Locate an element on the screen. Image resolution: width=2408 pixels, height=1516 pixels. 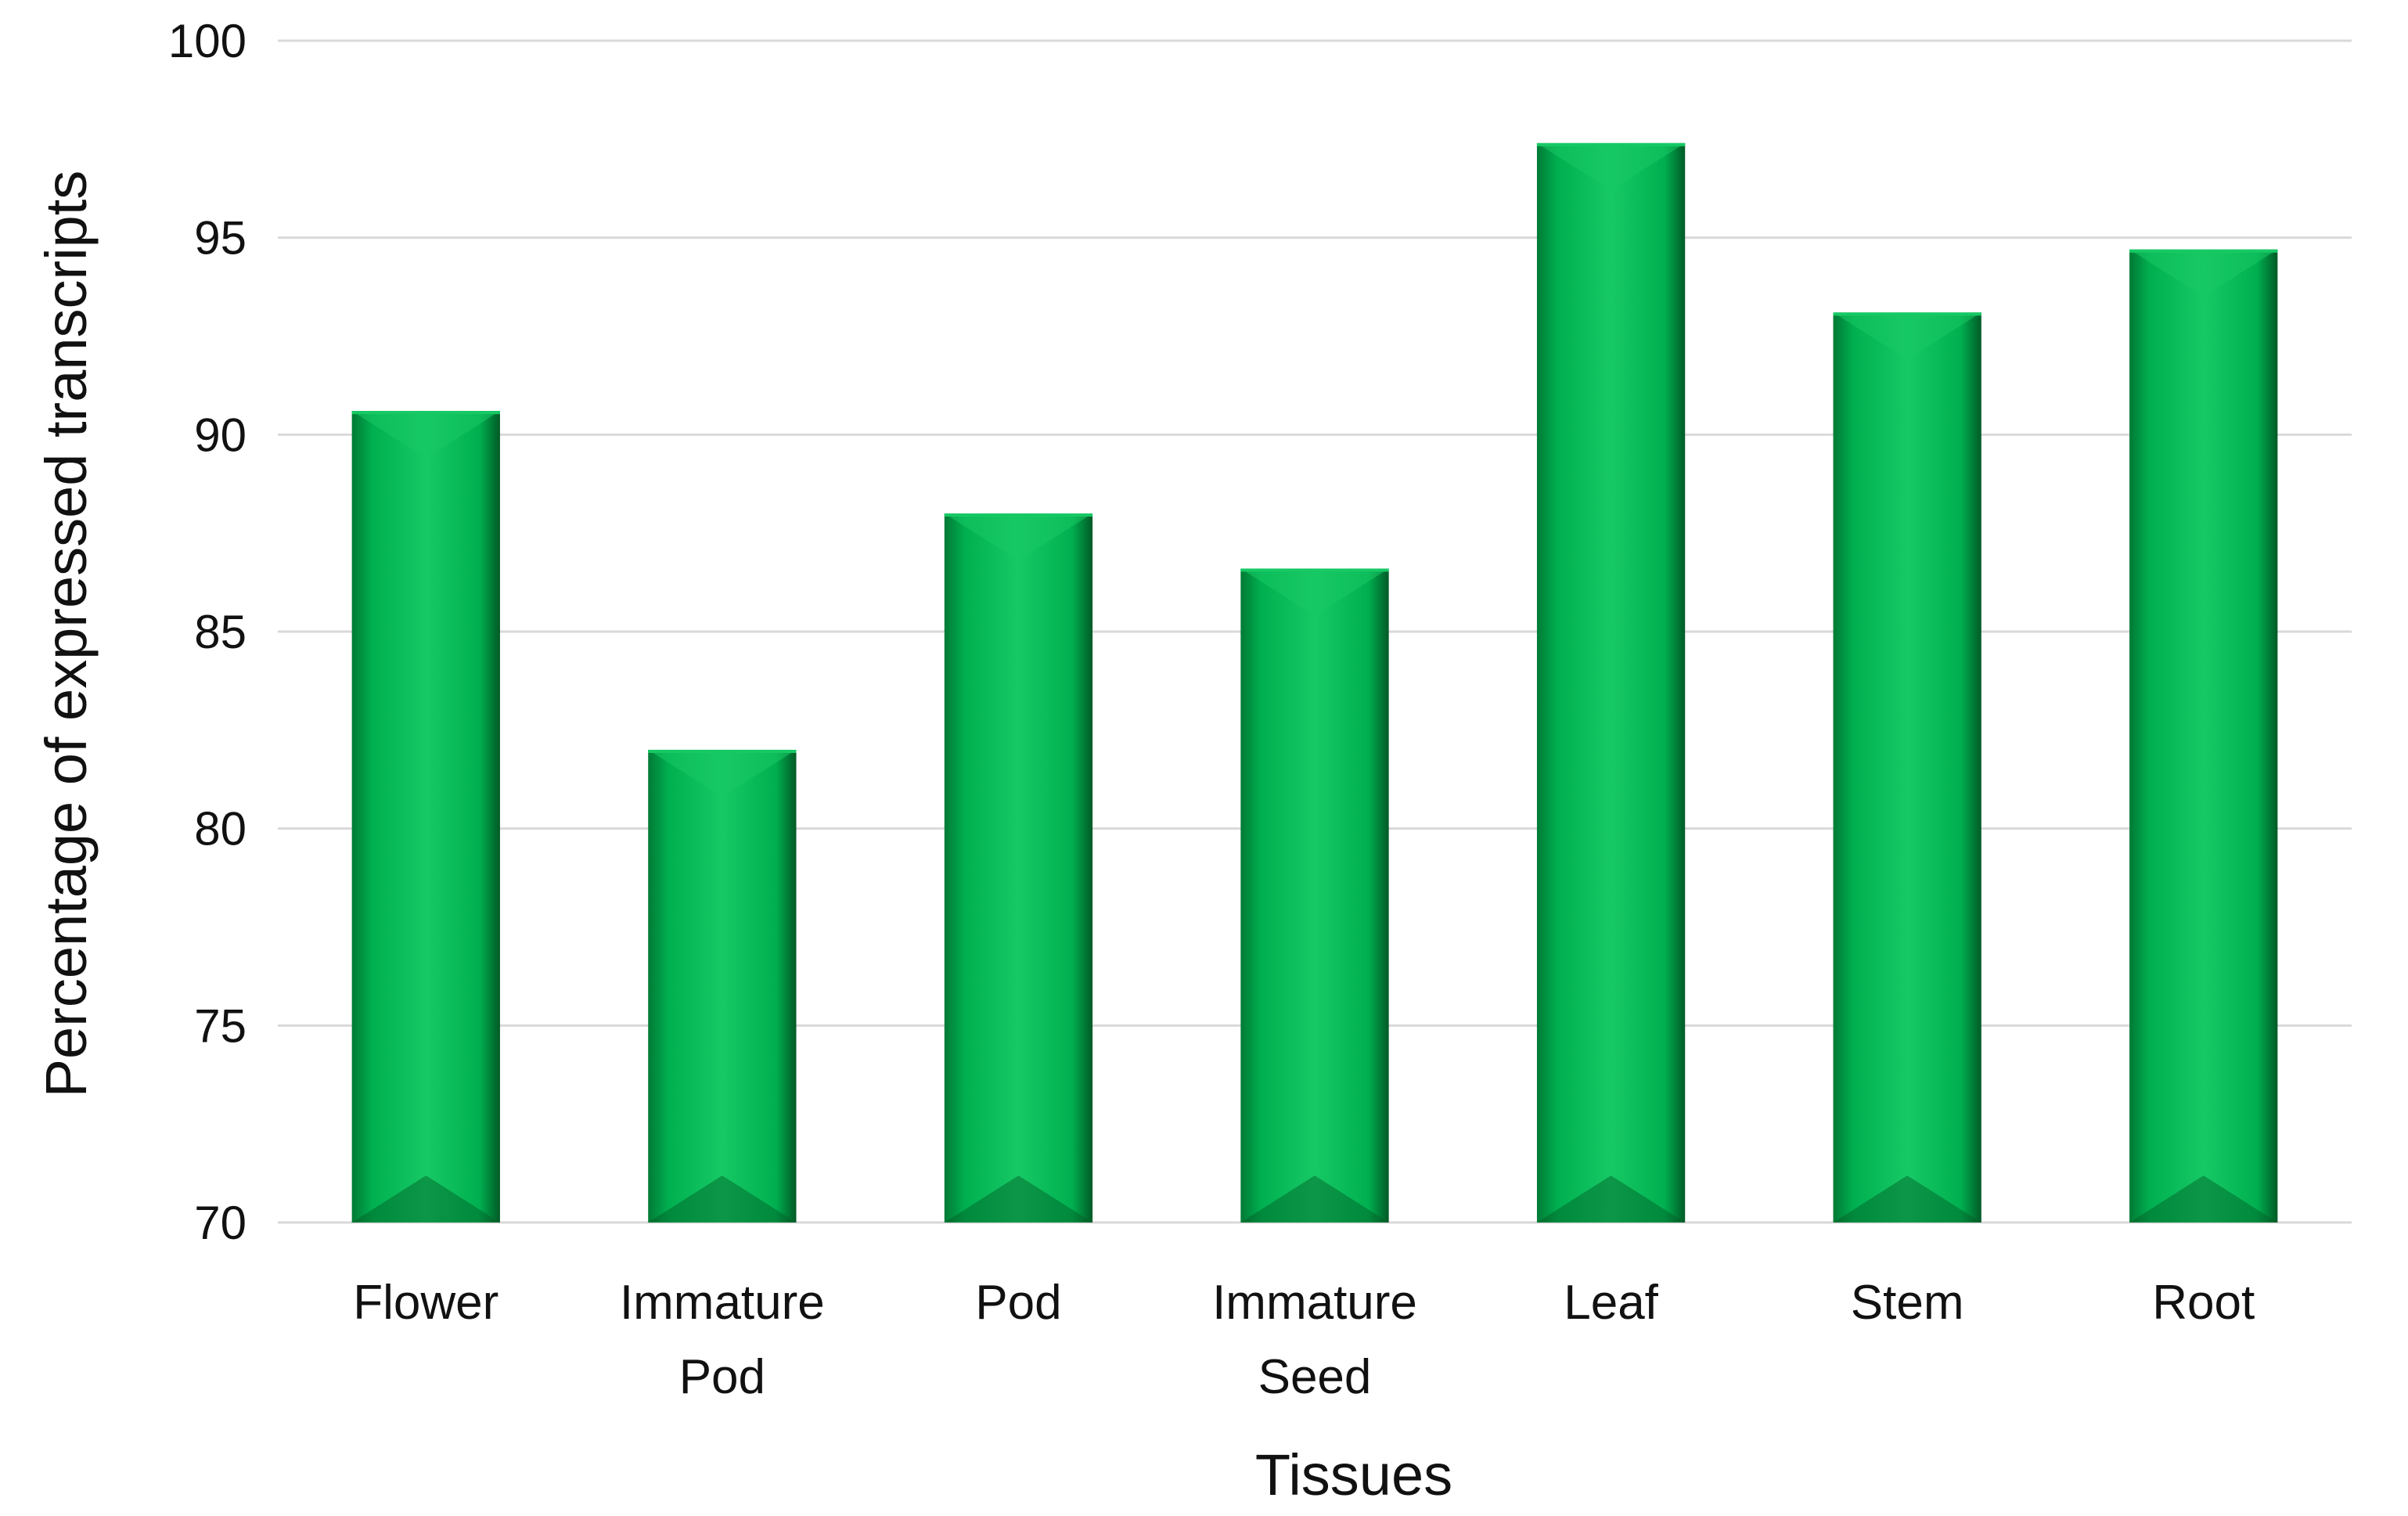
x-category-label: Immature Pod is located at coordinates (722, 1340).